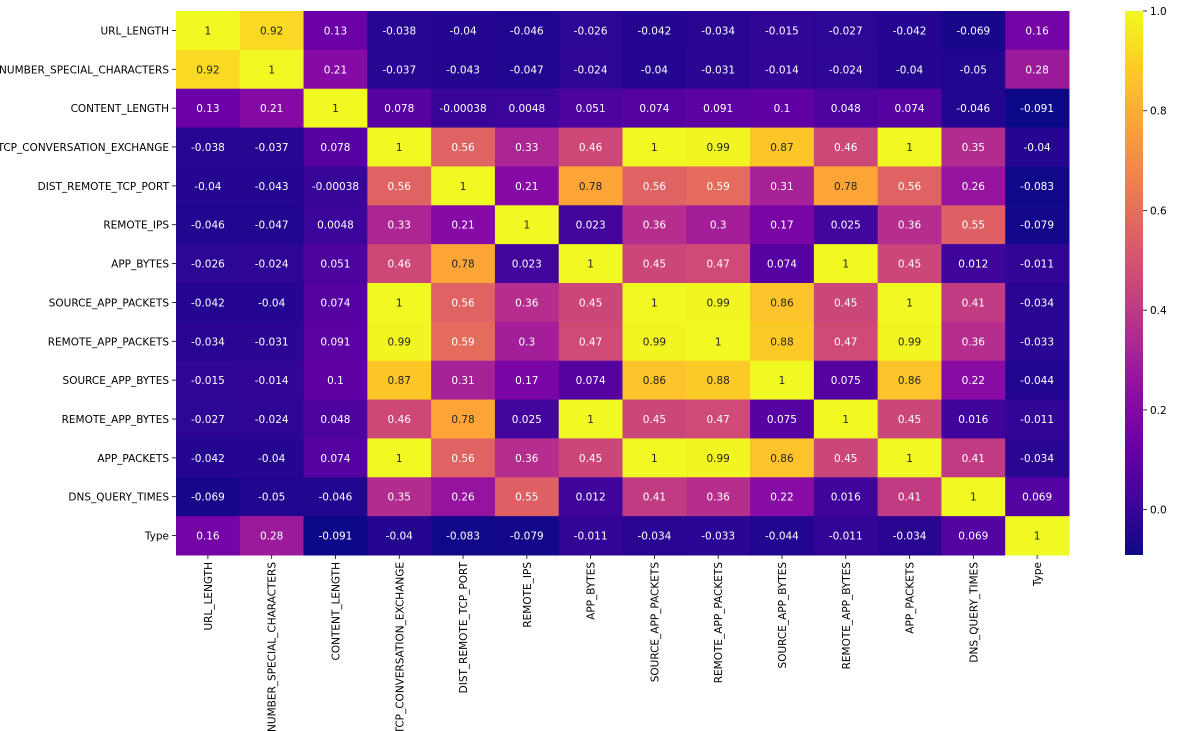 The image size is (1182, 731). I want to click on cell-remote-app-bytes-remote-app-bytes, so click(846, 419).